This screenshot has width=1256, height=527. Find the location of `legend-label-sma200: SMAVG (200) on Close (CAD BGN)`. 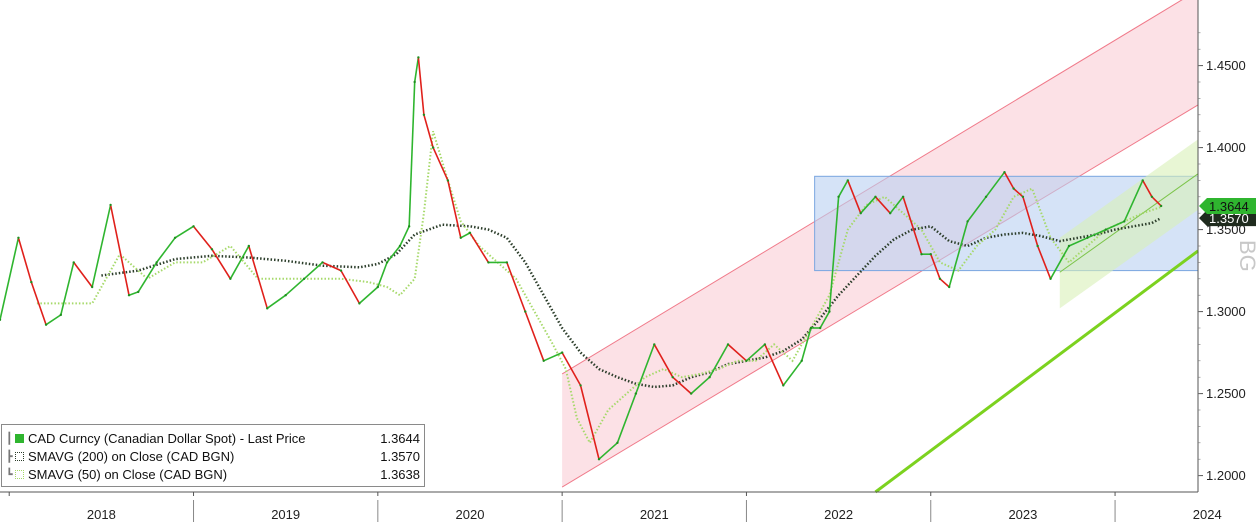

legend-label-sma200: SMAVG (200) on Close (CAD BGN) is located at coordinates (131, 456).